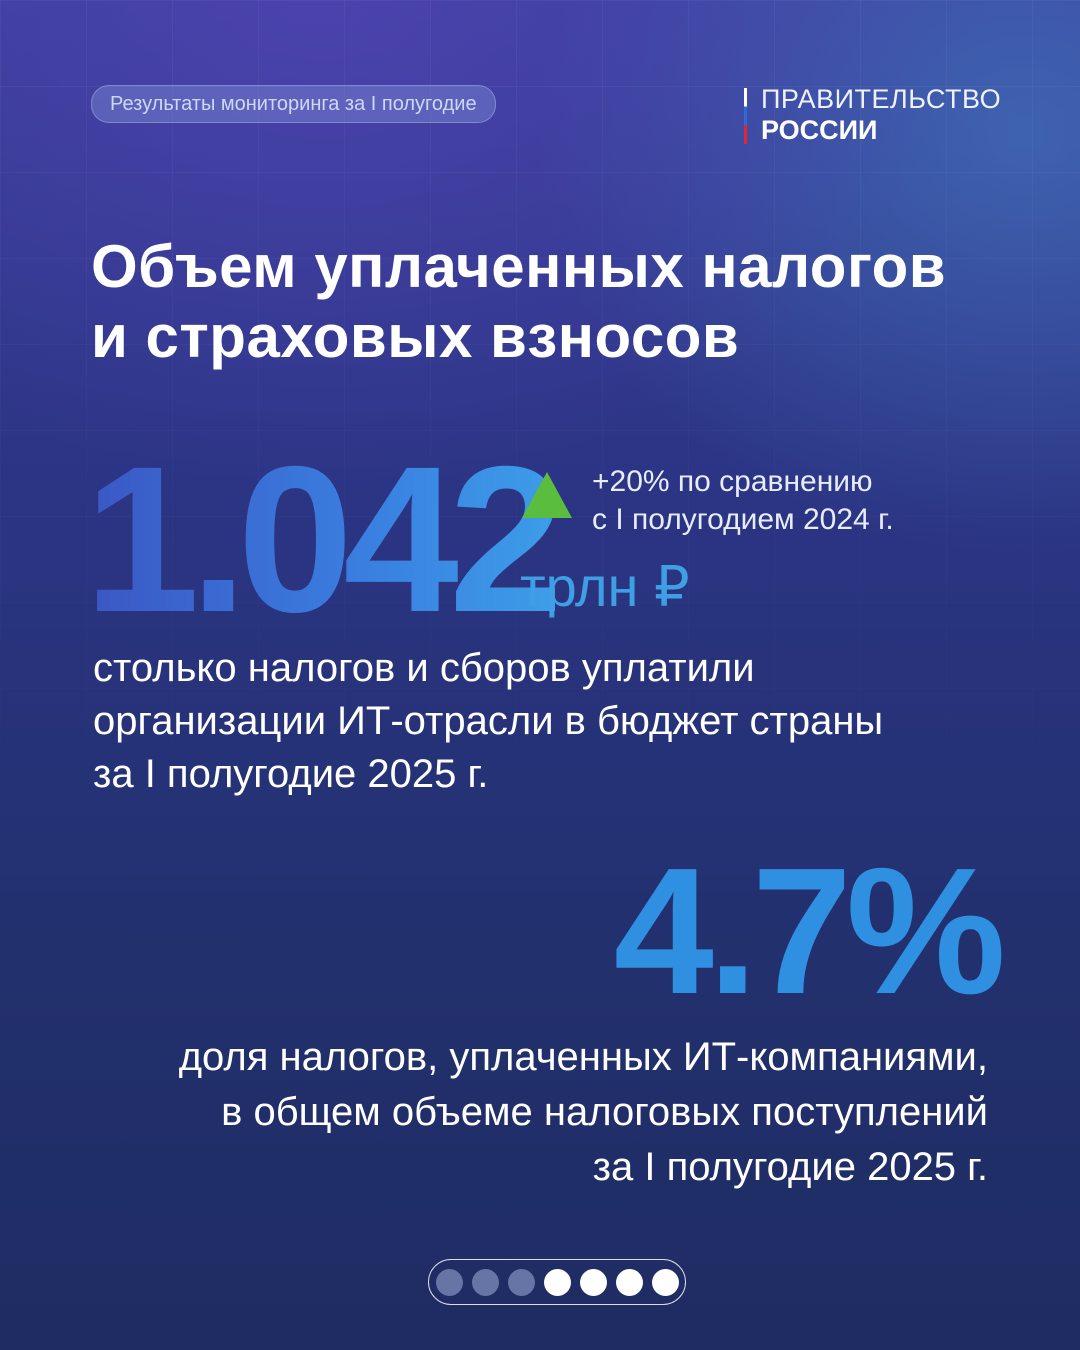  What do you see at coordinates (819, 130) in the screenshot?
I see `logo-line-2: РОССИИ` at bounding box center [819, 130].